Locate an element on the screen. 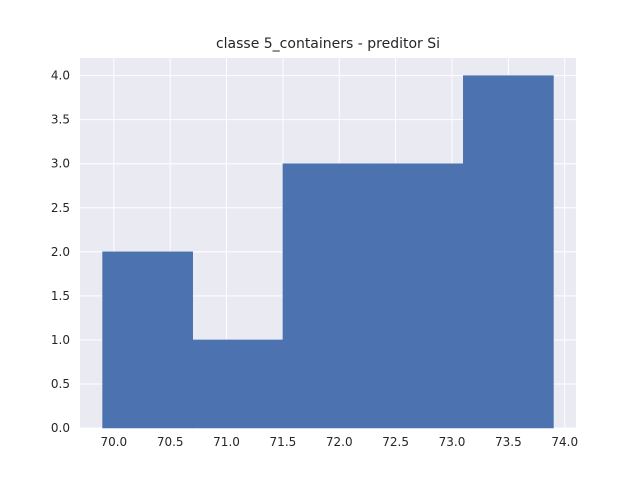  x-tick-label: 70.5 is located at coordinates (170, 442).